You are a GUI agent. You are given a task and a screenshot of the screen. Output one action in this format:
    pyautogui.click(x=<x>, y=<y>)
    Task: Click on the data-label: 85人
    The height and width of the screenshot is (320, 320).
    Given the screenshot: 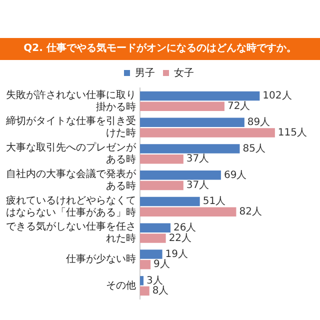 What is the action you would take?
    pyautogui.click(x=254, y=148)
    